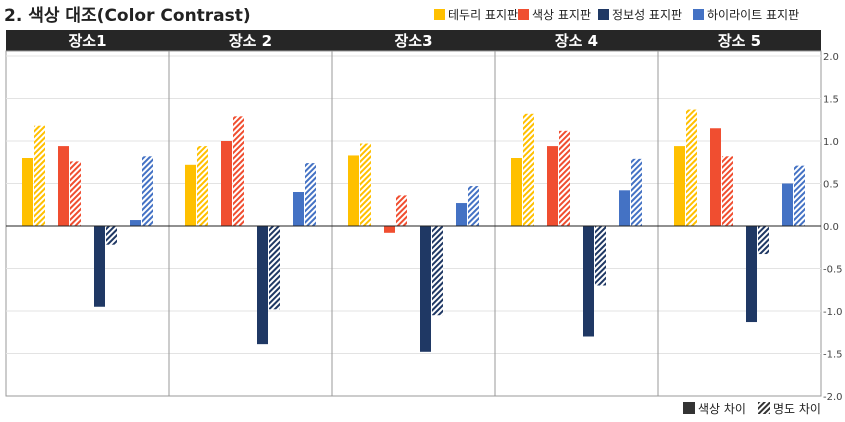 This screenshot has height=422, width=845. I want to click on category-label: 장소 5, so click(739, 41).